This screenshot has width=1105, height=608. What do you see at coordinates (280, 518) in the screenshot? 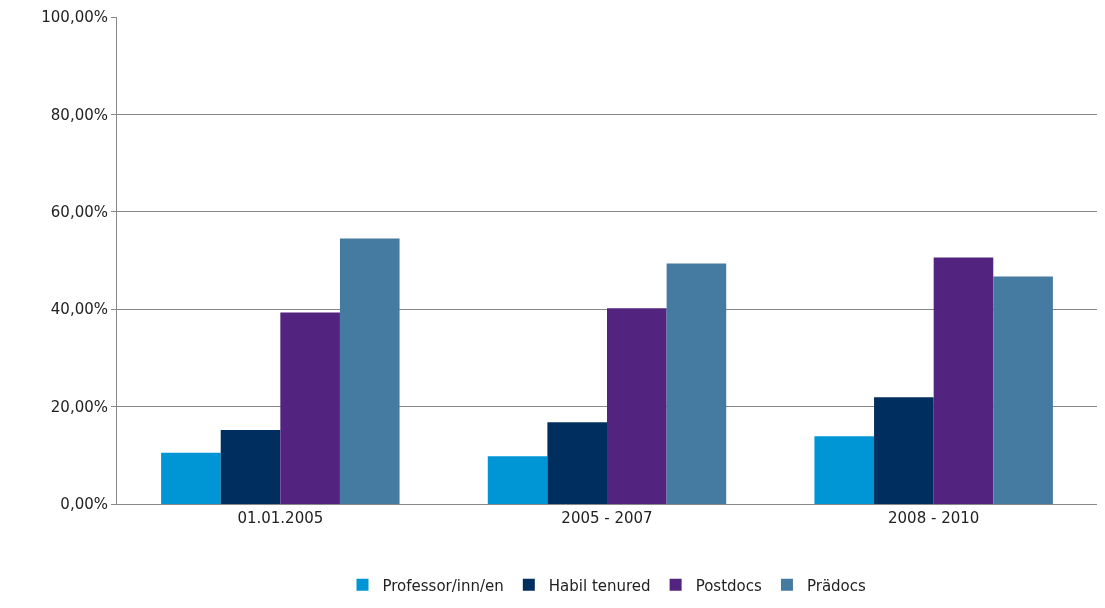
I see `x-tick-label: 01.01.2005` at bounding box center [280, 518].